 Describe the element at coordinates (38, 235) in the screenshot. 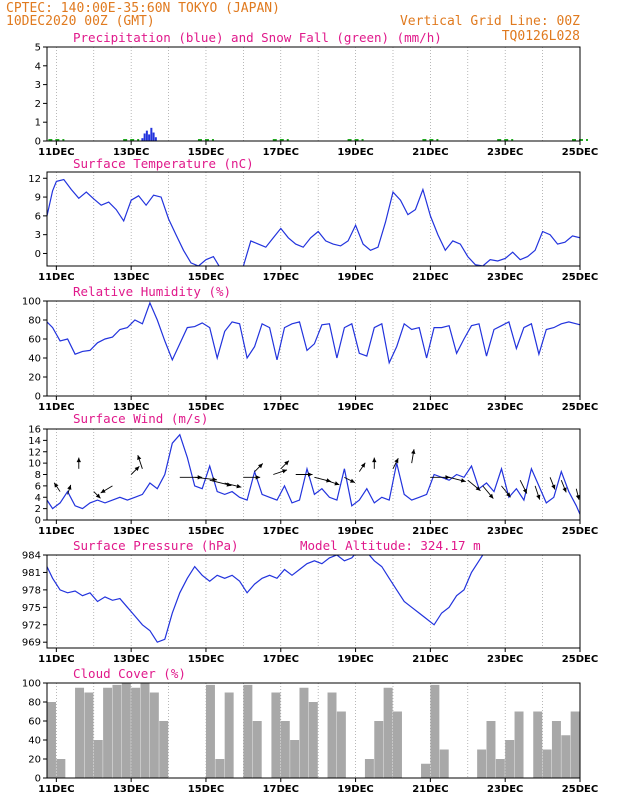

I see `temperature-ytick-label: 3` at that location.